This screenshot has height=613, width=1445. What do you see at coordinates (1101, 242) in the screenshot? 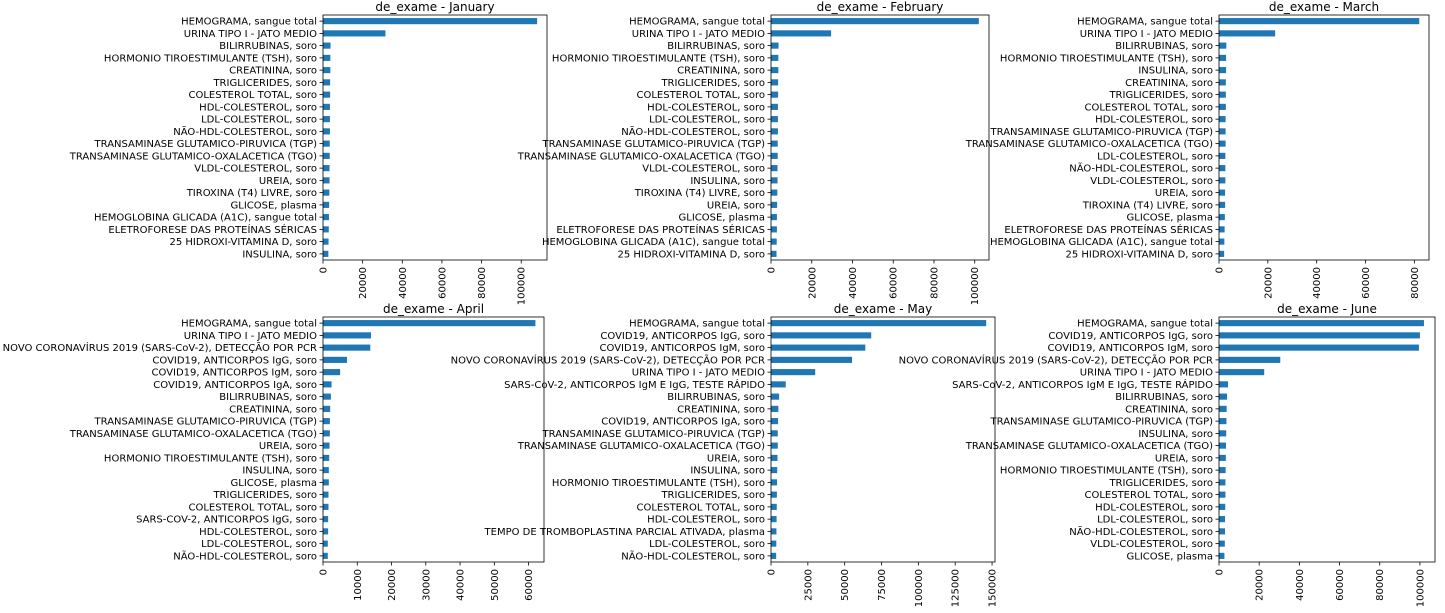
I see `category-label: HEMOGLOBINA GLICADA (A1C), sangue total` at bounding box center [1101, 242].